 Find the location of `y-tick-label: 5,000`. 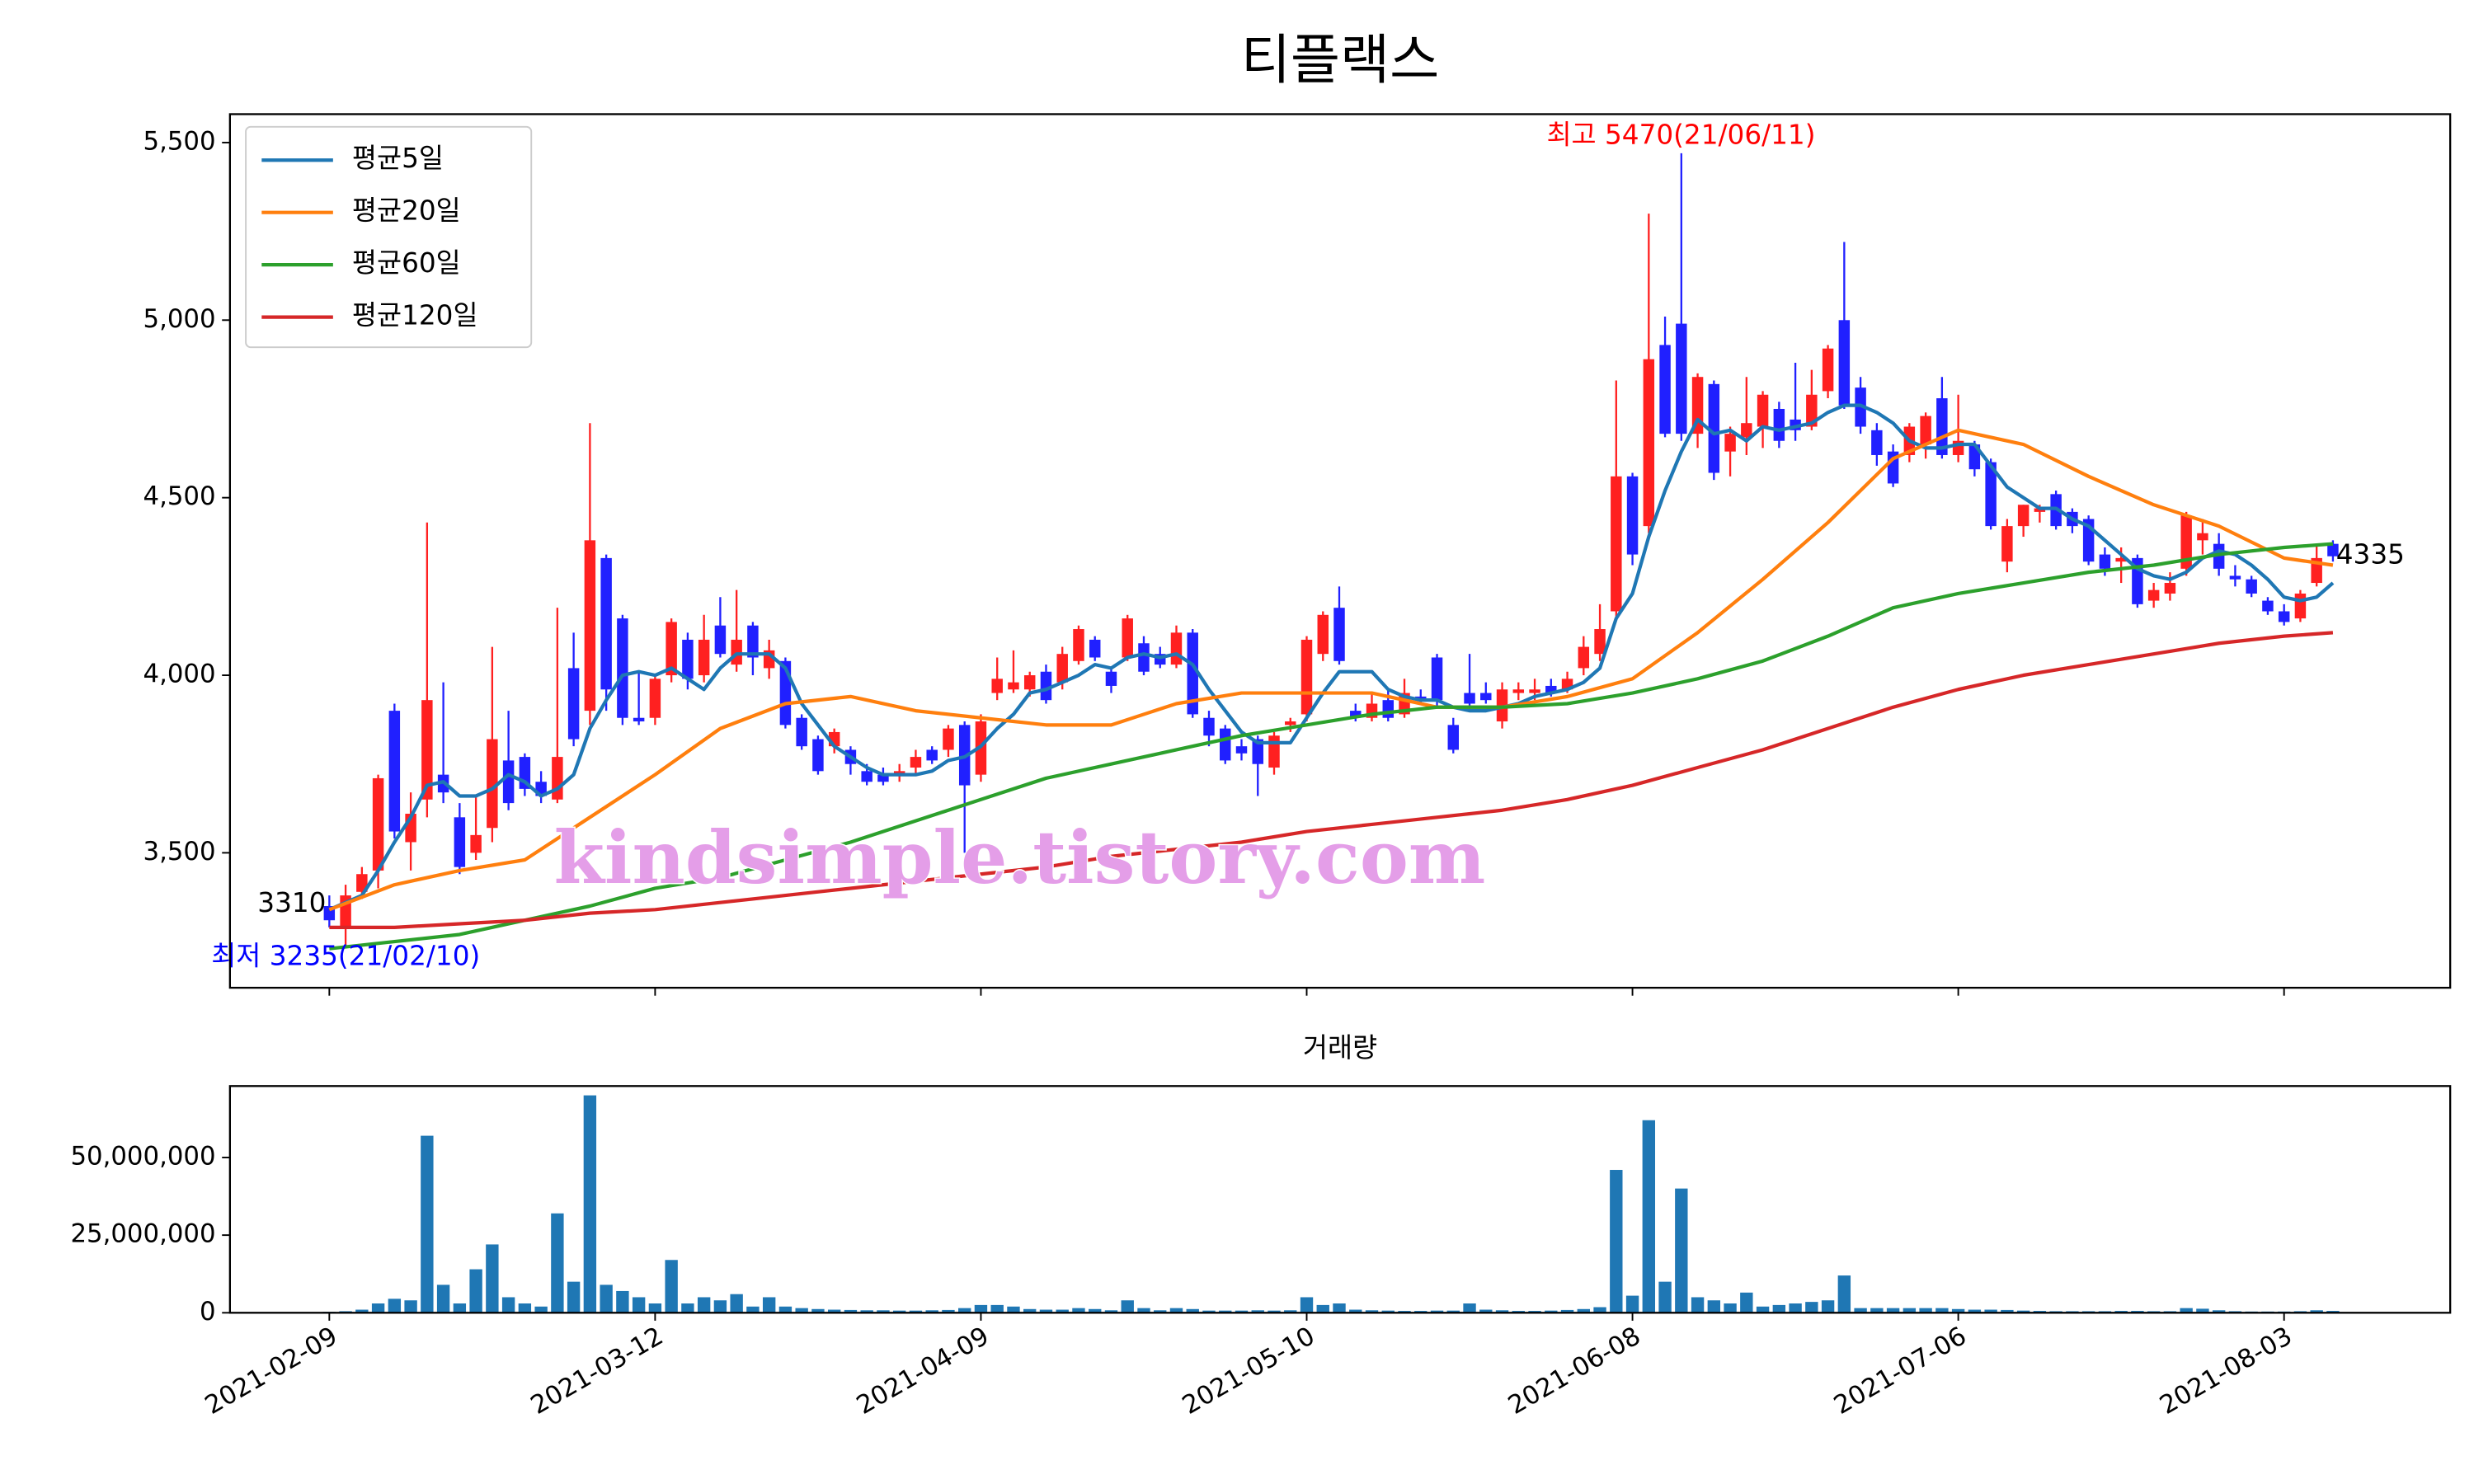

y-tick-label: 5,000 is located at coordinates (179, 319).